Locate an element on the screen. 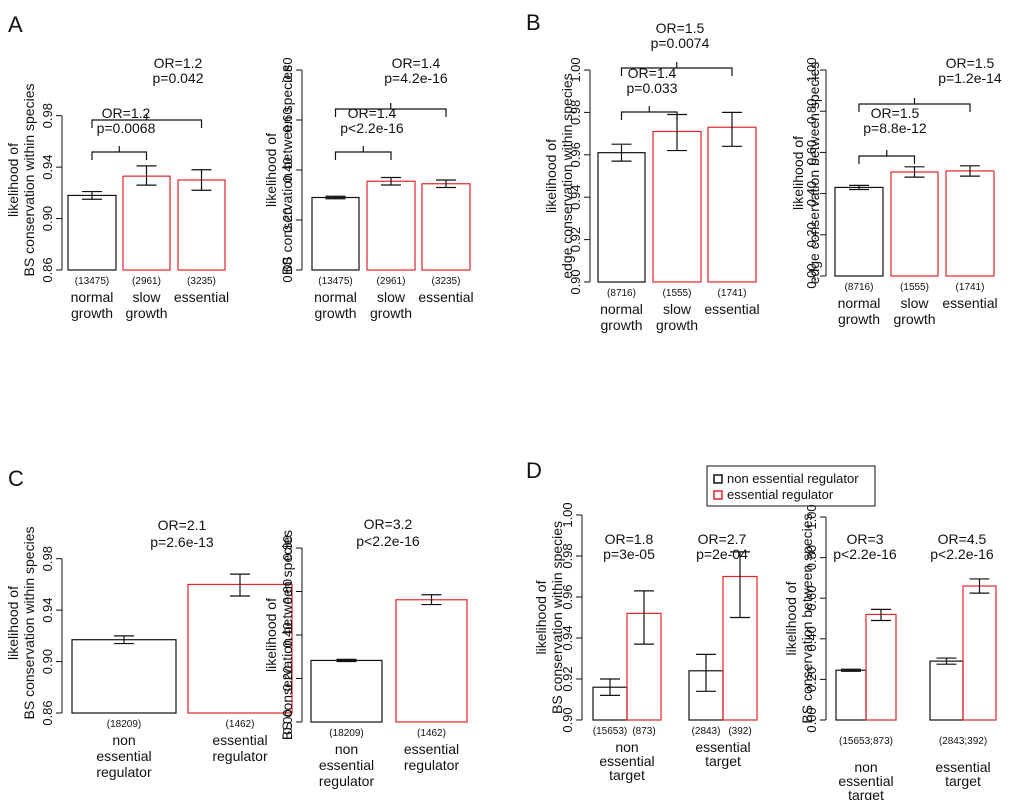  annotation-or: OR=1.2 is located at coordinates (126, 113).